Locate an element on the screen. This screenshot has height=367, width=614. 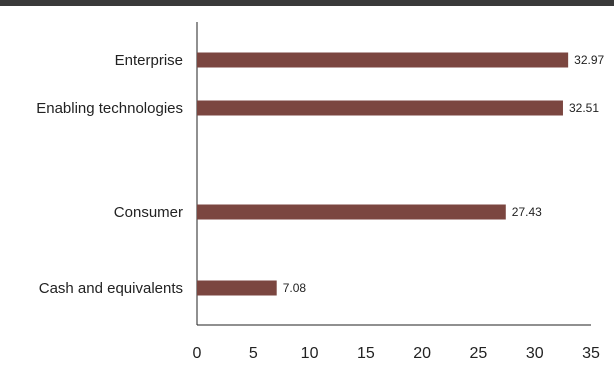
data-label-3: 7.08 is located at coordinates (295, 288).